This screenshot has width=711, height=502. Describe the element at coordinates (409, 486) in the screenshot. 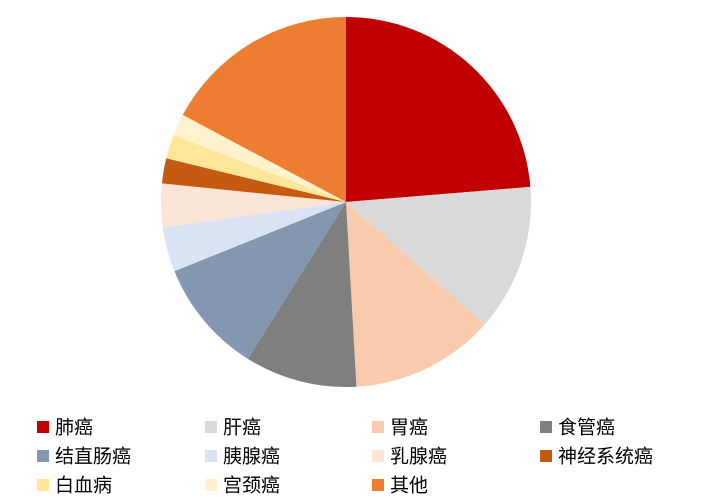

I see `legend-label: 其他` at that location.